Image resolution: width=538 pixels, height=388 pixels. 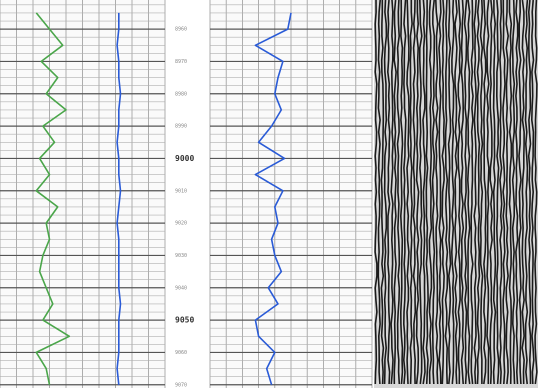 What do you see at coordinates (181, 288) in the screenshot?
I see `depth-label: 9040` at bounding box center [181, 288].